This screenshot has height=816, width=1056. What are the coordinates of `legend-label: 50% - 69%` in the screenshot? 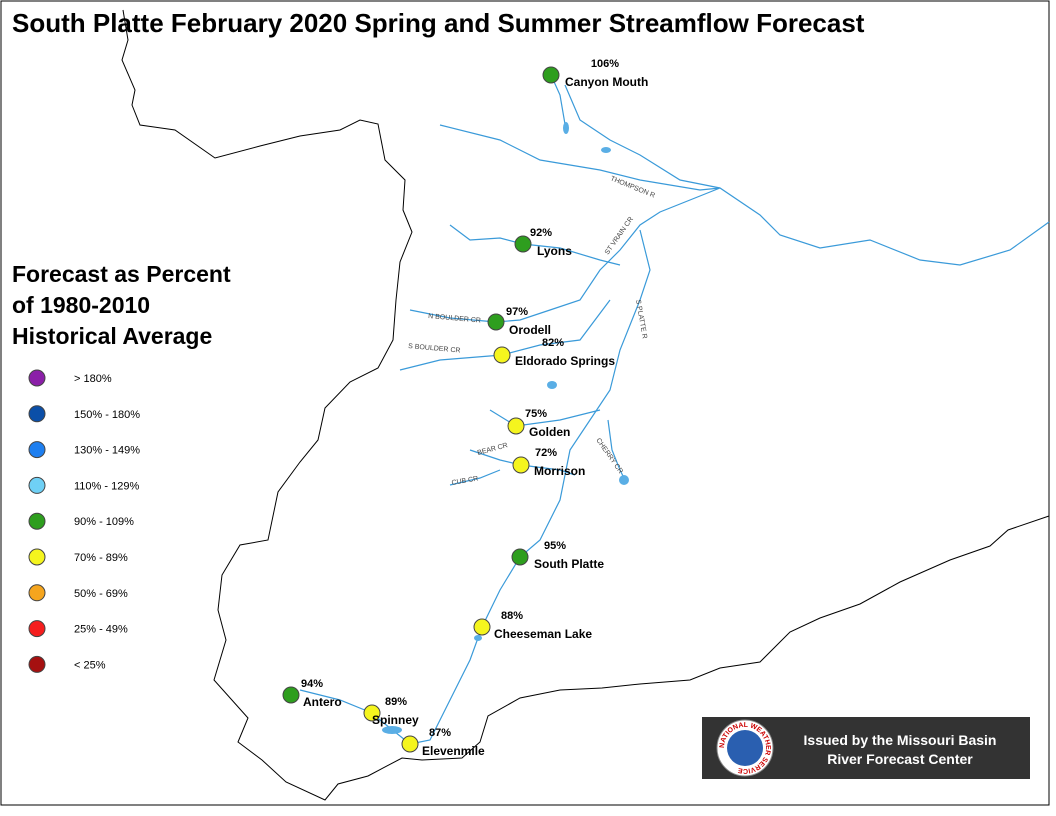 It's located at (101, 594).